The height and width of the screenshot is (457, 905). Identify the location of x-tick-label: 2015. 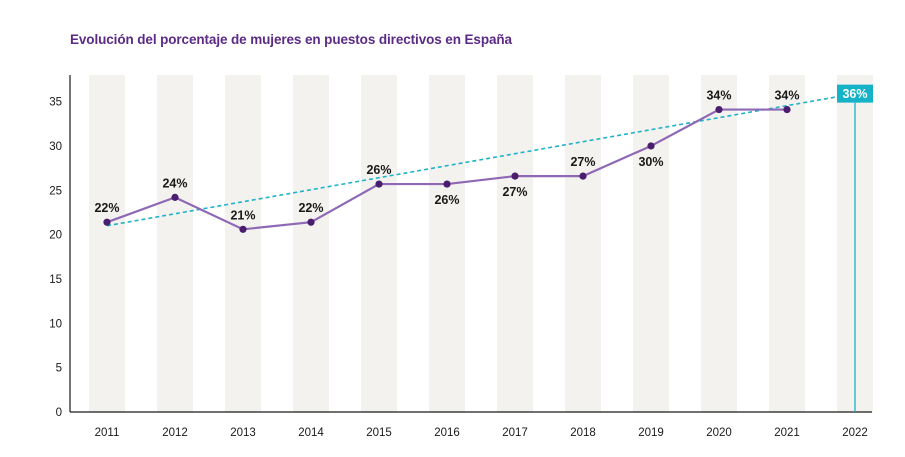
(379, 433).